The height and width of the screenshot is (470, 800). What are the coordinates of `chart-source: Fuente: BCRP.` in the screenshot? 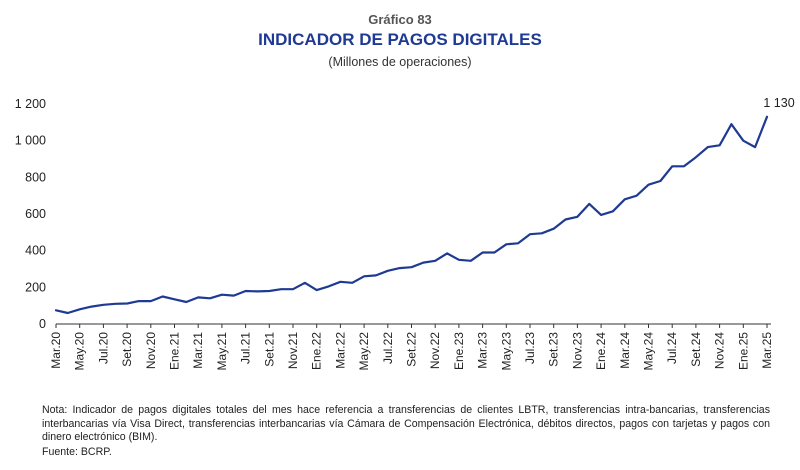 It's located at (77, 452).